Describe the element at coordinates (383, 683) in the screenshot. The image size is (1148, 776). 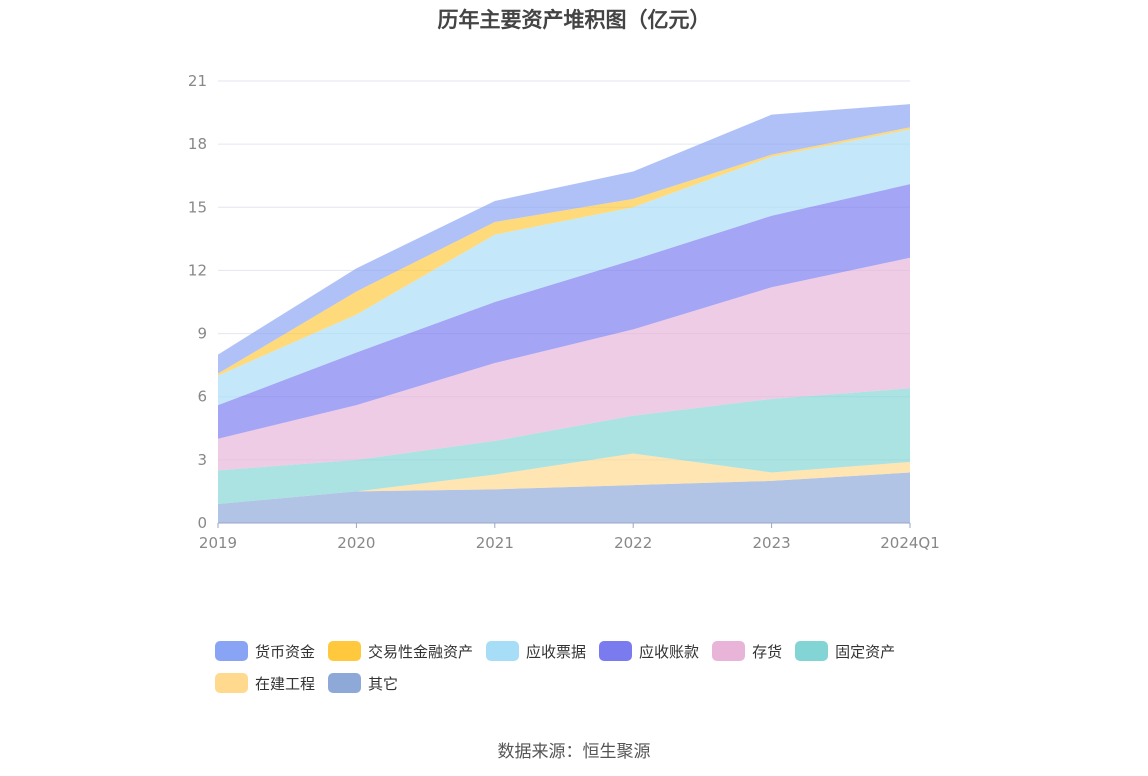
I see `legend-label: 其它` at that location.